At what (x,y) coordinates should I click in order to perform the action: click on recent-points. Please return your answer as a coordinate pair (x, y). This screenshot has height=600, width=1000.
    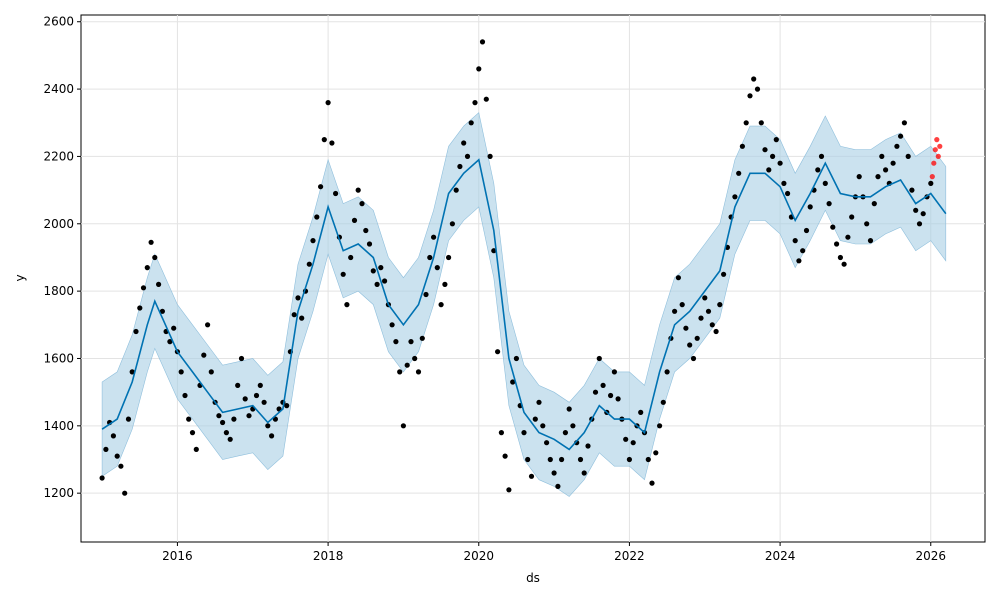
    Looking at the image, I should click on (936, 158).